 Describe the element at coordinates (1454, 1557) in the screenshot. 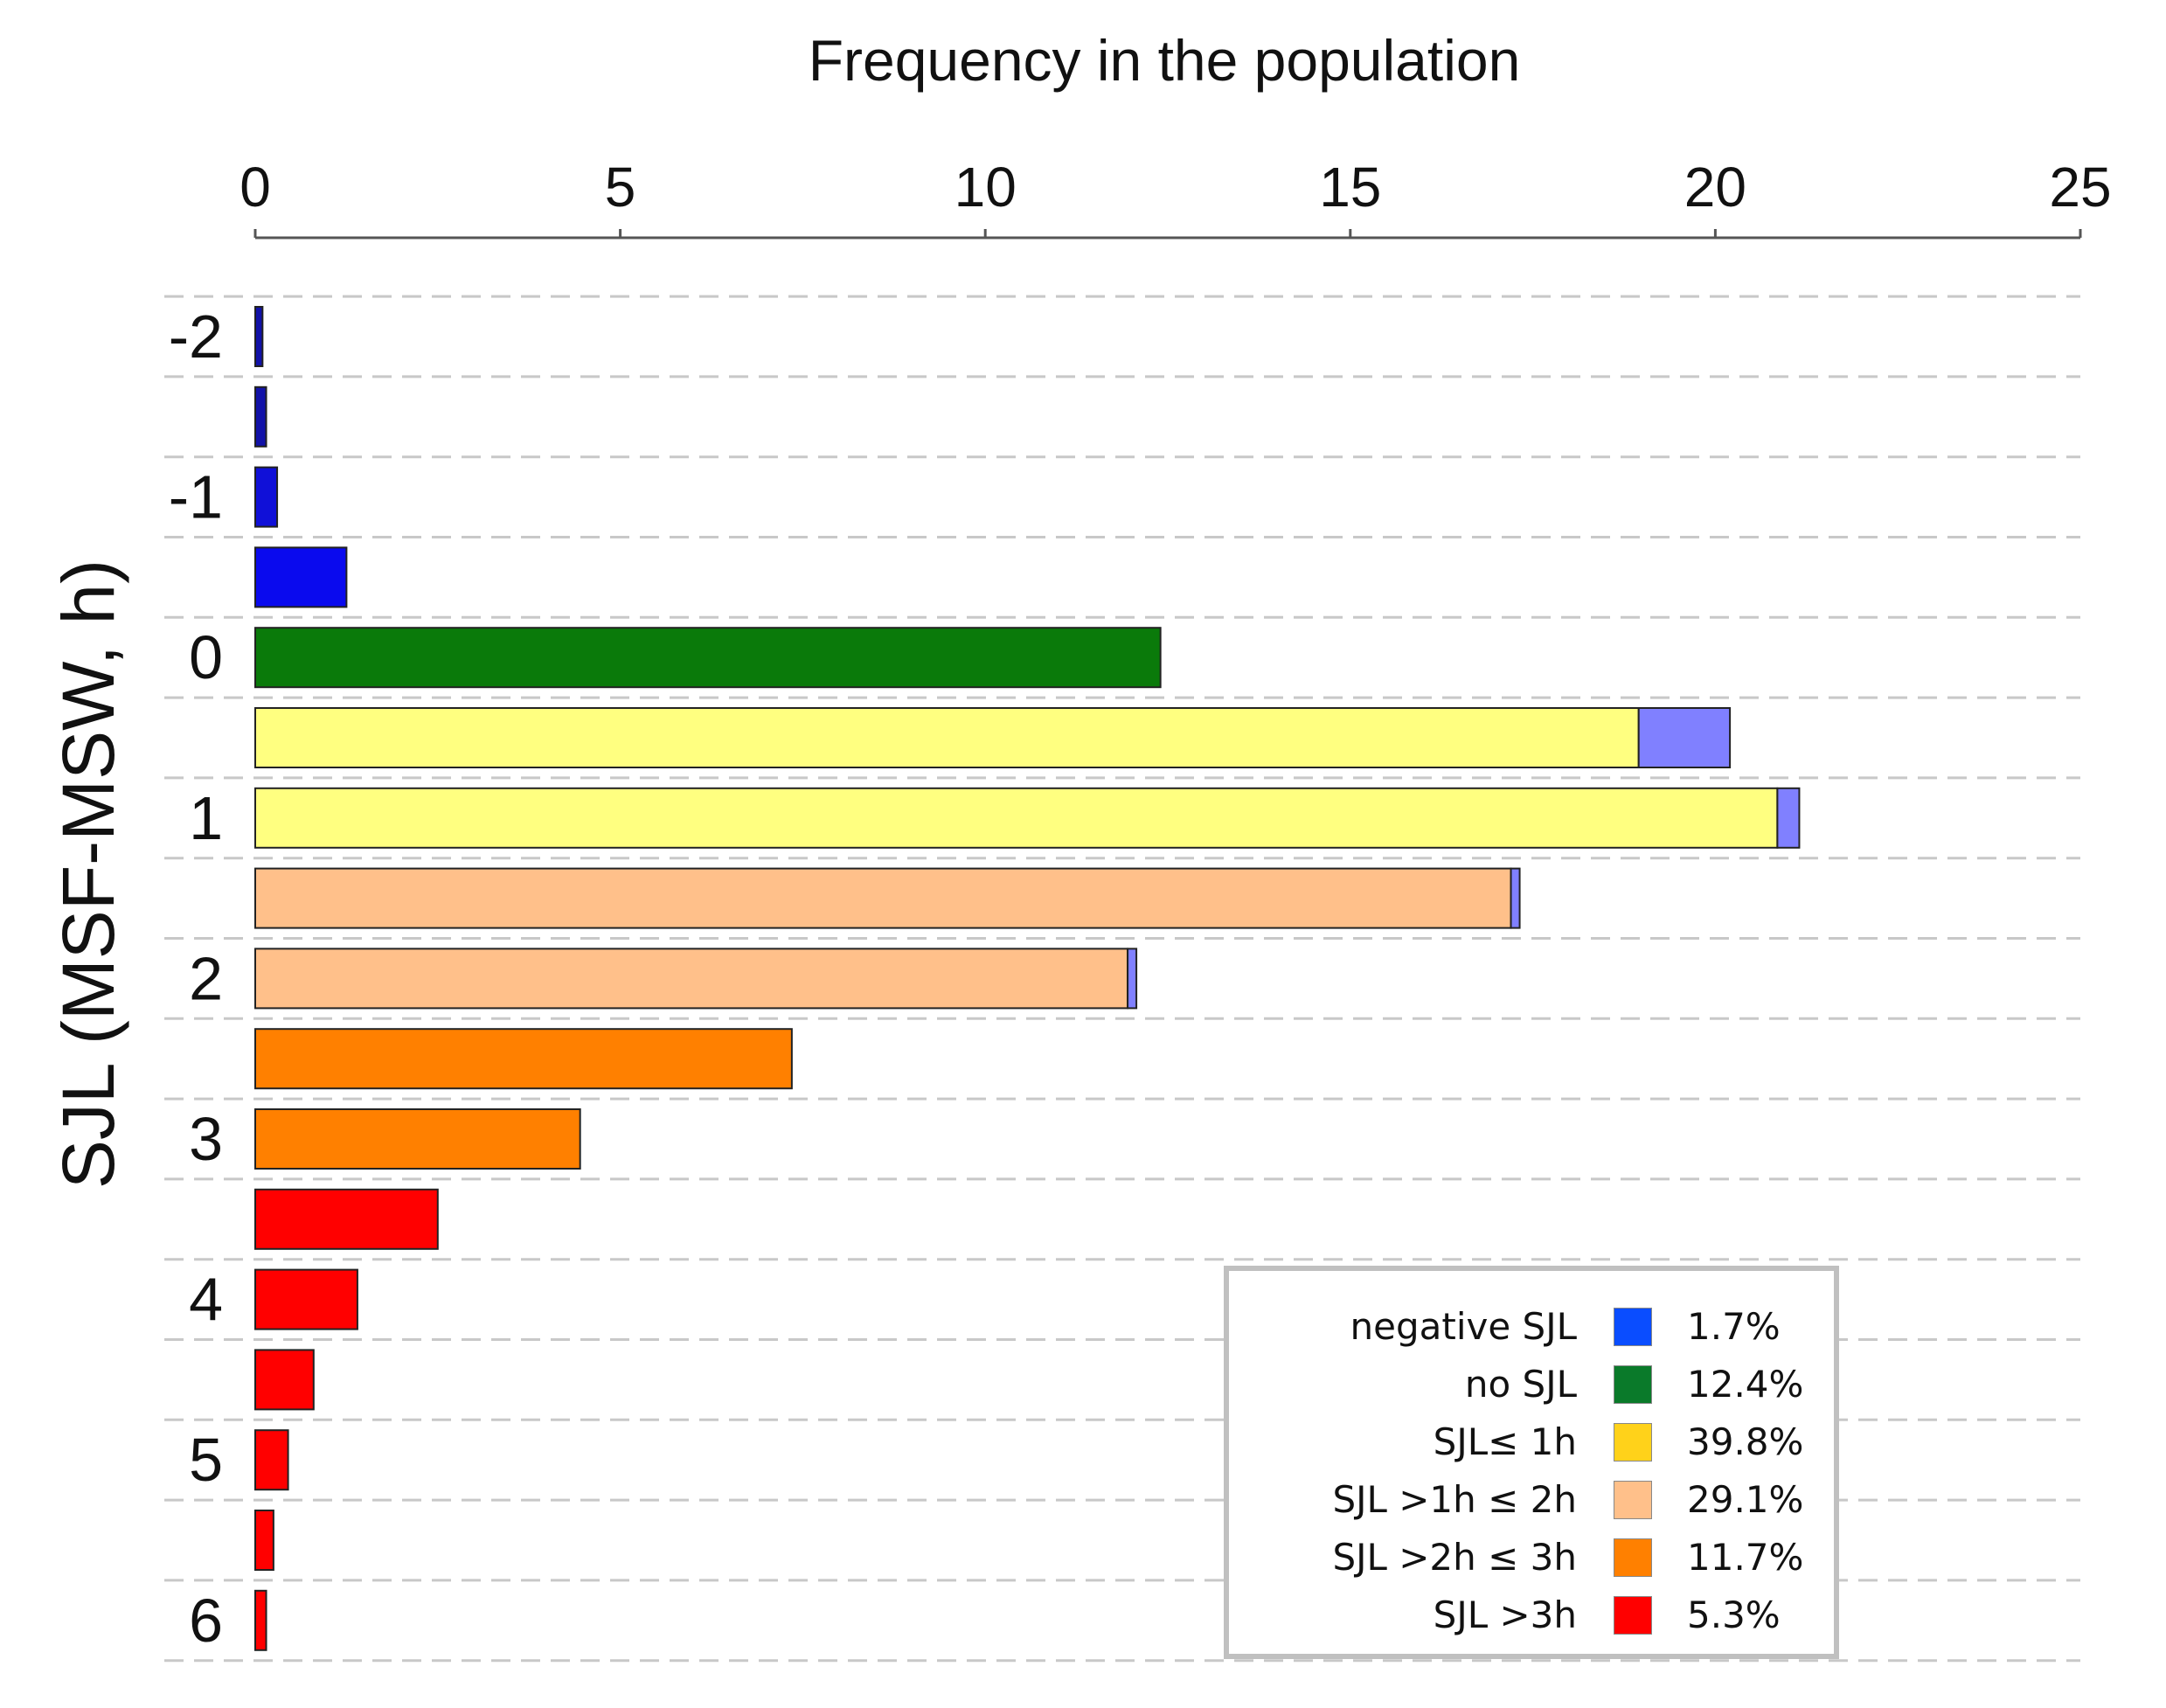

I see `legend-label: SJL >2h ≤ 3h` at that location.